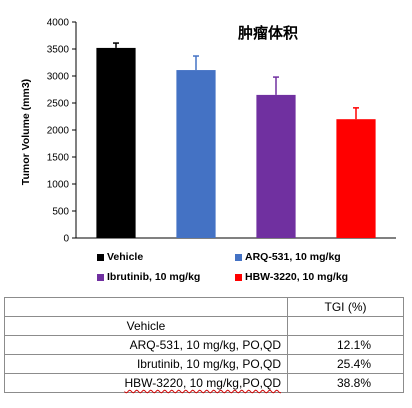  I want to click on y-tick-label: 0, so click(66, 239).